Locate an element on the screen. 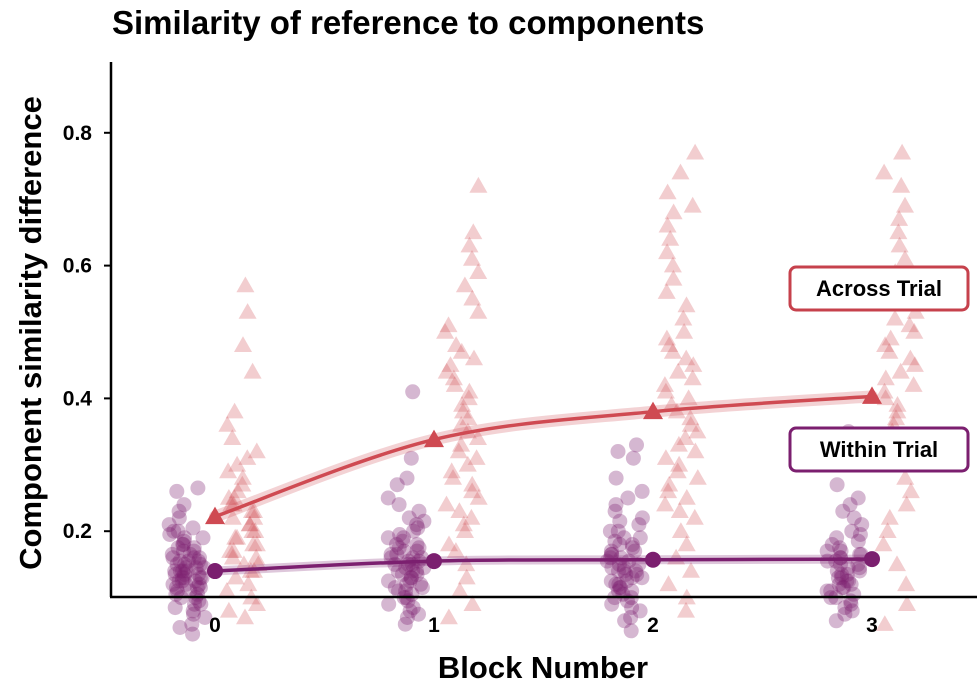 Image resolution: width=977 pixels, height=697 pixels. y-tick-label: 0.2 is located at coordinates (77, 531).